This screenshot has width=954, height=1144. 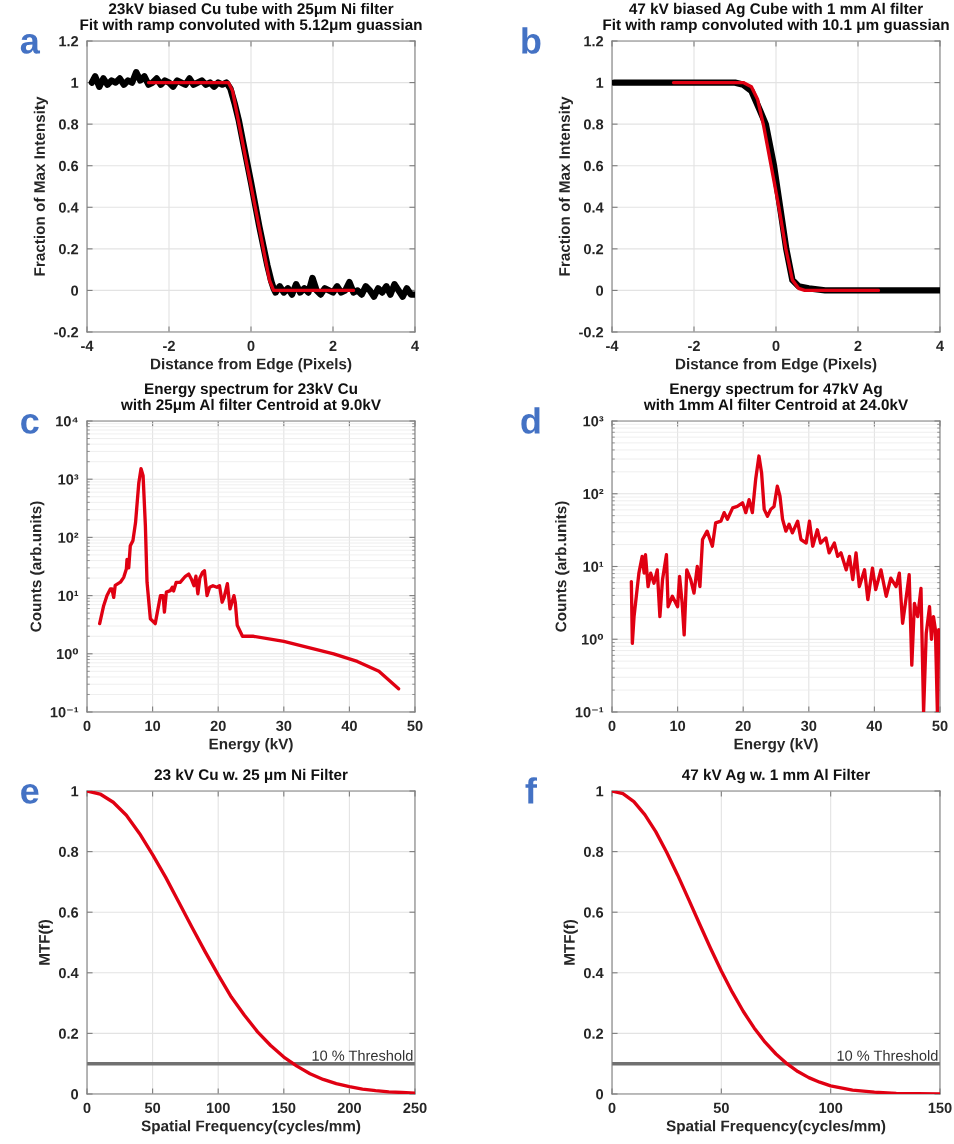 I want to click on text: a, so click(x=30, y=44).